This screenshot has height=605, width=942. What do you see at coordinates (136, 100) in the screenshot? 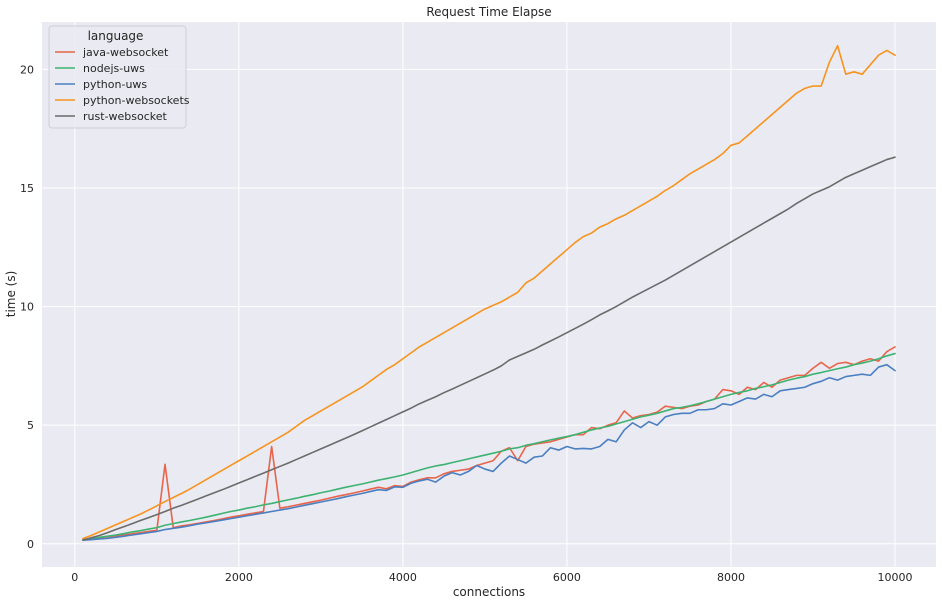
I see `legend-entry-python-websockets: python-websockets` at bounding box center [136, 100].